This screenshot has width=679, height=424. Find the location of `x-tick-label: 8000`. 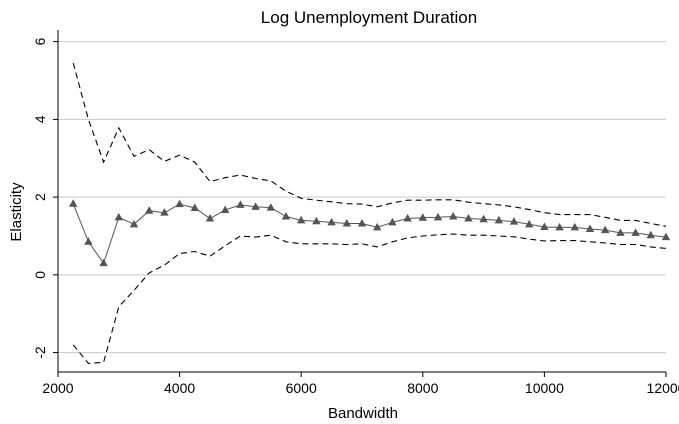

x-tick-label: 8000 is located at coordinates (422, 388).